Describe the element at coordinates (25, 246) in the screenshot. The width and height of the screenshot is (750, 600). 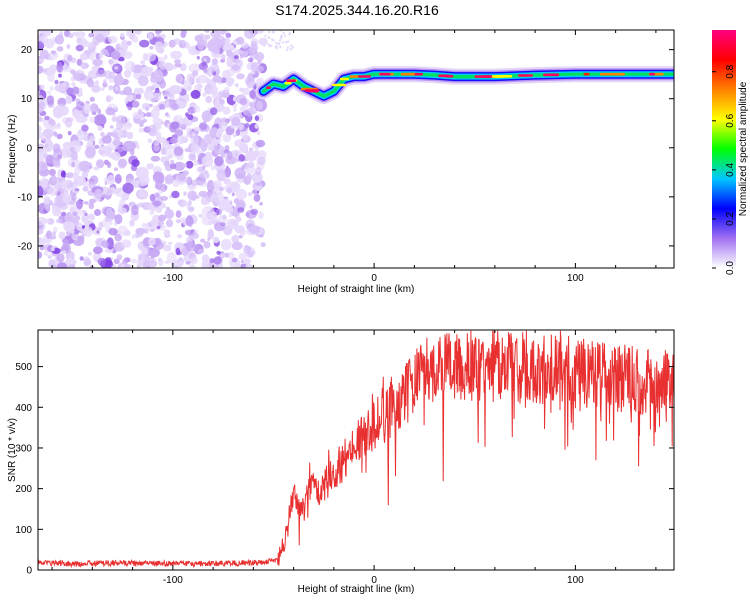
I see `y-tick-label: -20` at that location.